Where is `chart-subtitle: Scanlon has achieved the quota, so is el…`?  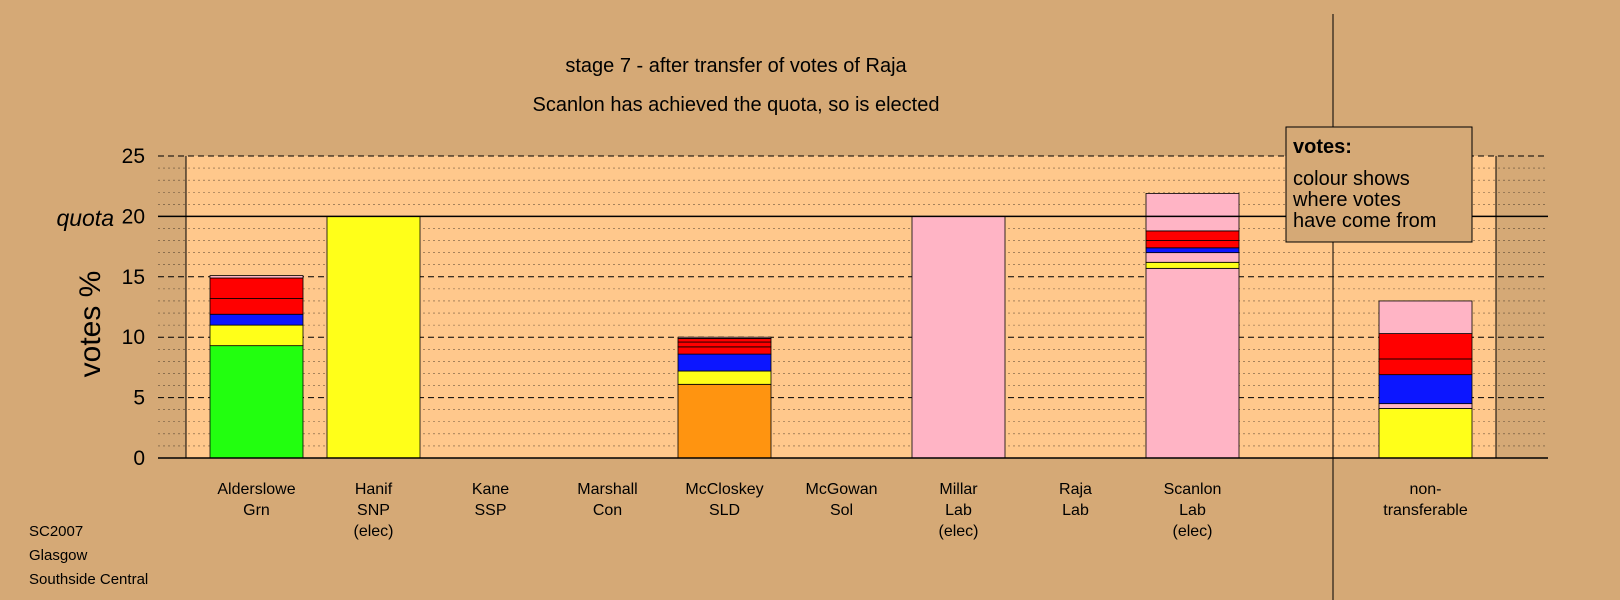 chart-subtitle: Scanlon has achieved the quota, so is el… is located at coordinates (736, 105).